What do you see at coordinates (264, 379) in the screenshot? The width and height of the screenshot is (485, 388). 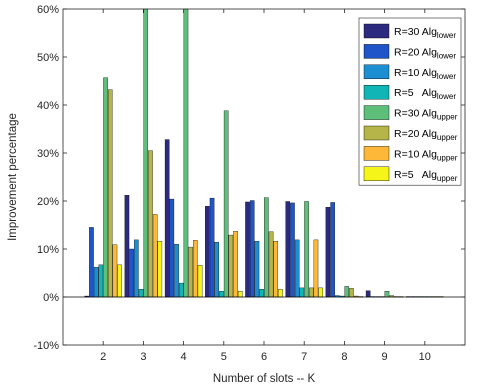 I see `x-axis-label: Number of slots -- K` at bounding box center [264, 379].